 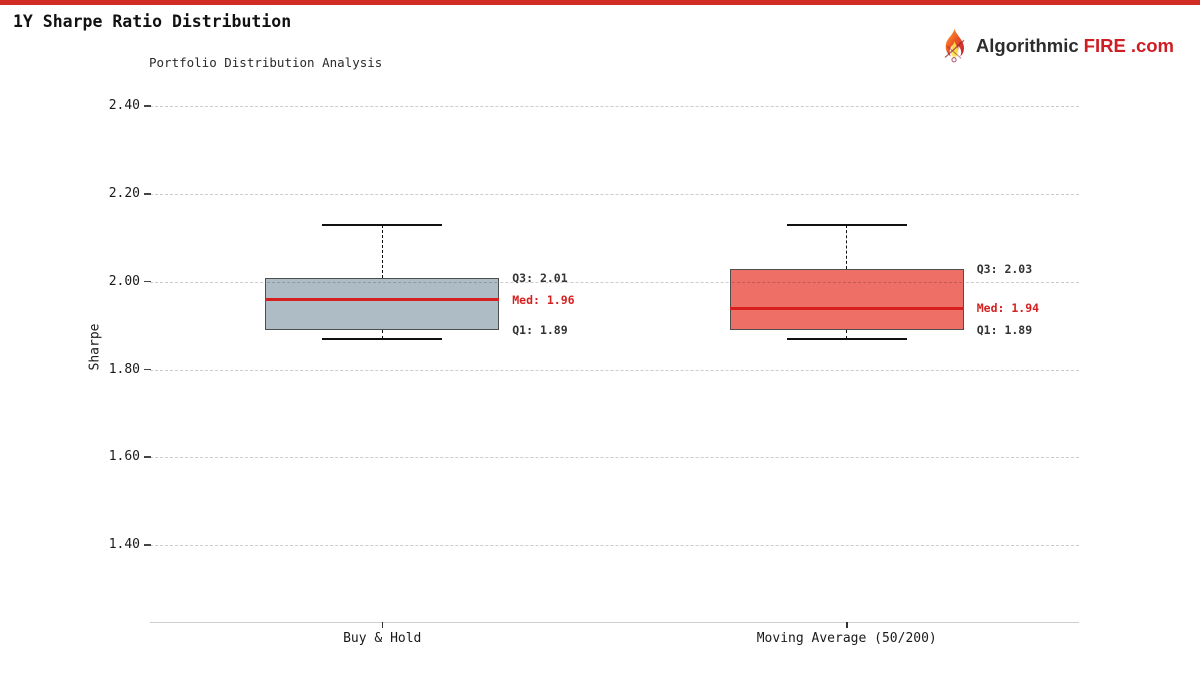 What do you see at coordinates (543, 299) in the screenshot?
I see `stat-label-median: Med: 1.96` at bounding box center [543, 299].